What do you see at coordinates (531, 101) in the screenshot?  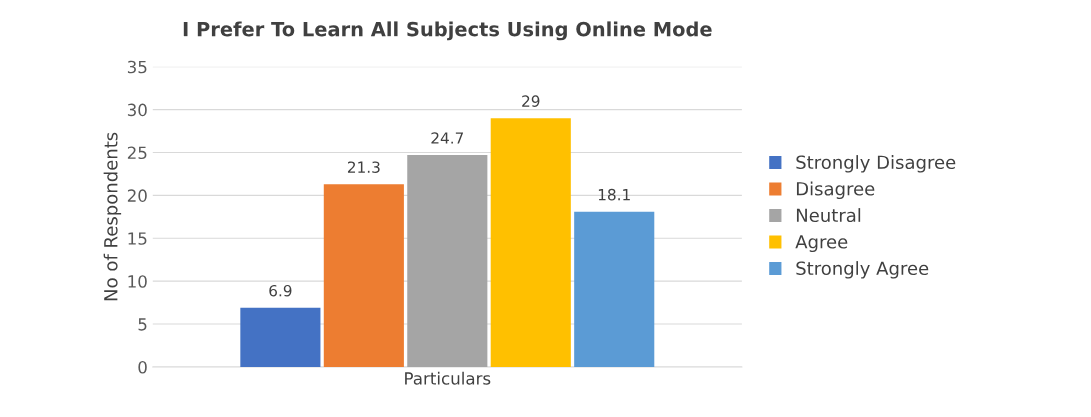 I see `data-label: 29` at bounding box center [531, 101].